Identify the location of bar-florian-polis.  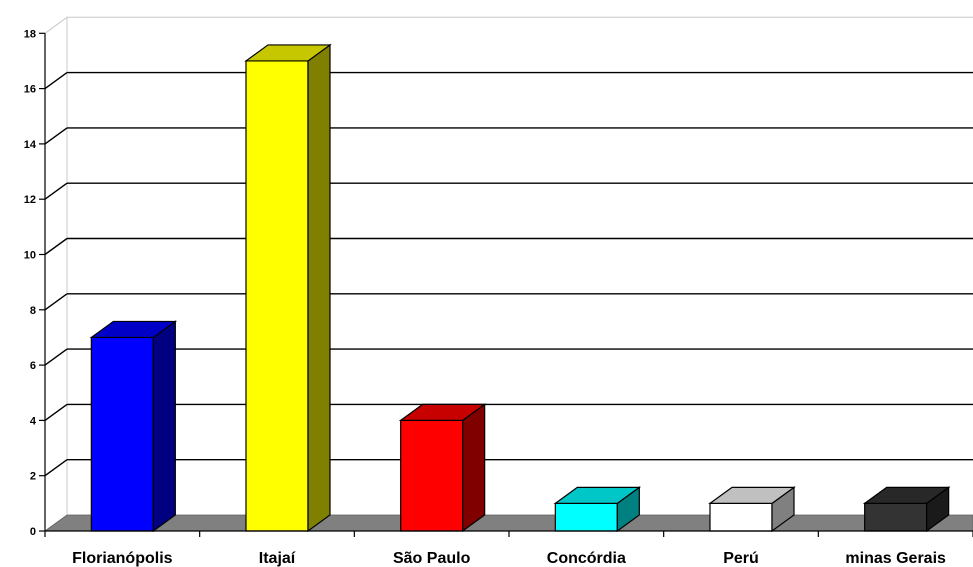
(133, 426).